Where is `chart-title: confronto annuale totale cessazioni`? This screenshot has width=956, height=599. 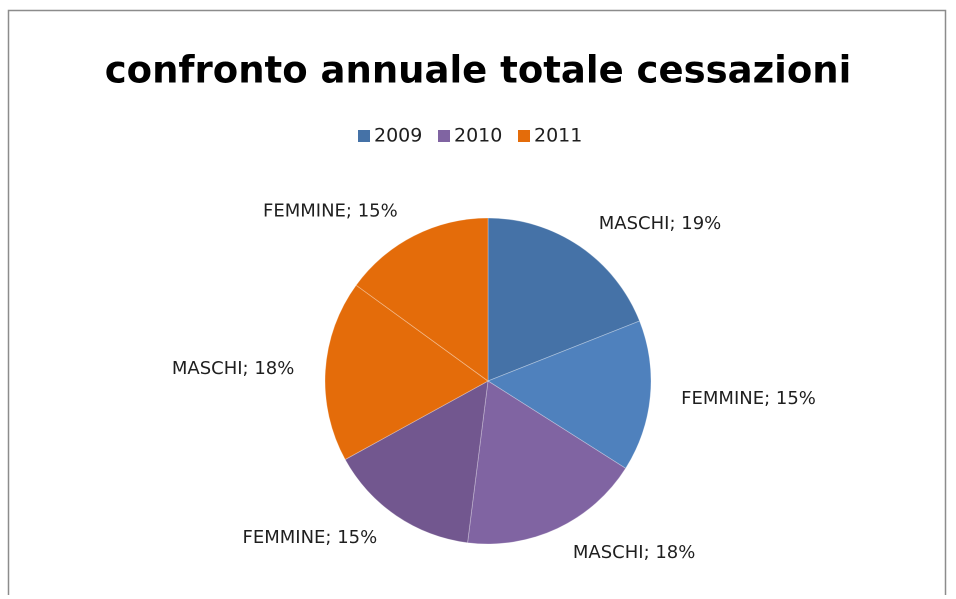 chart-title: confronto annuale totale cessazioni is located at coordinates (478, 70).